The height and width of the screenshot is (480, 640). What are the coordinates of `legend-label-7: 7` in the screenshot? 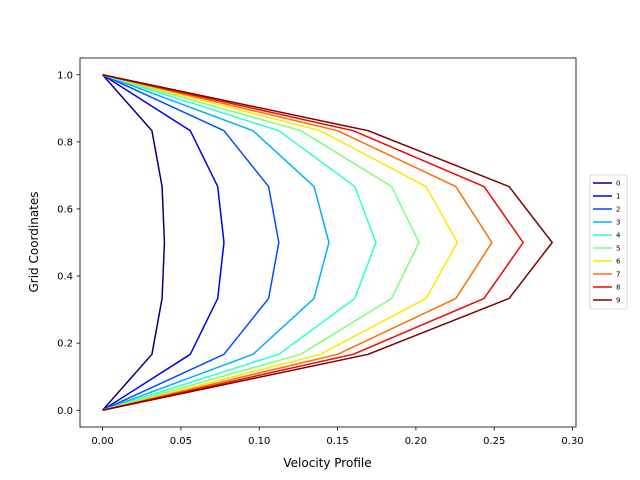 It's located at (618, 275).